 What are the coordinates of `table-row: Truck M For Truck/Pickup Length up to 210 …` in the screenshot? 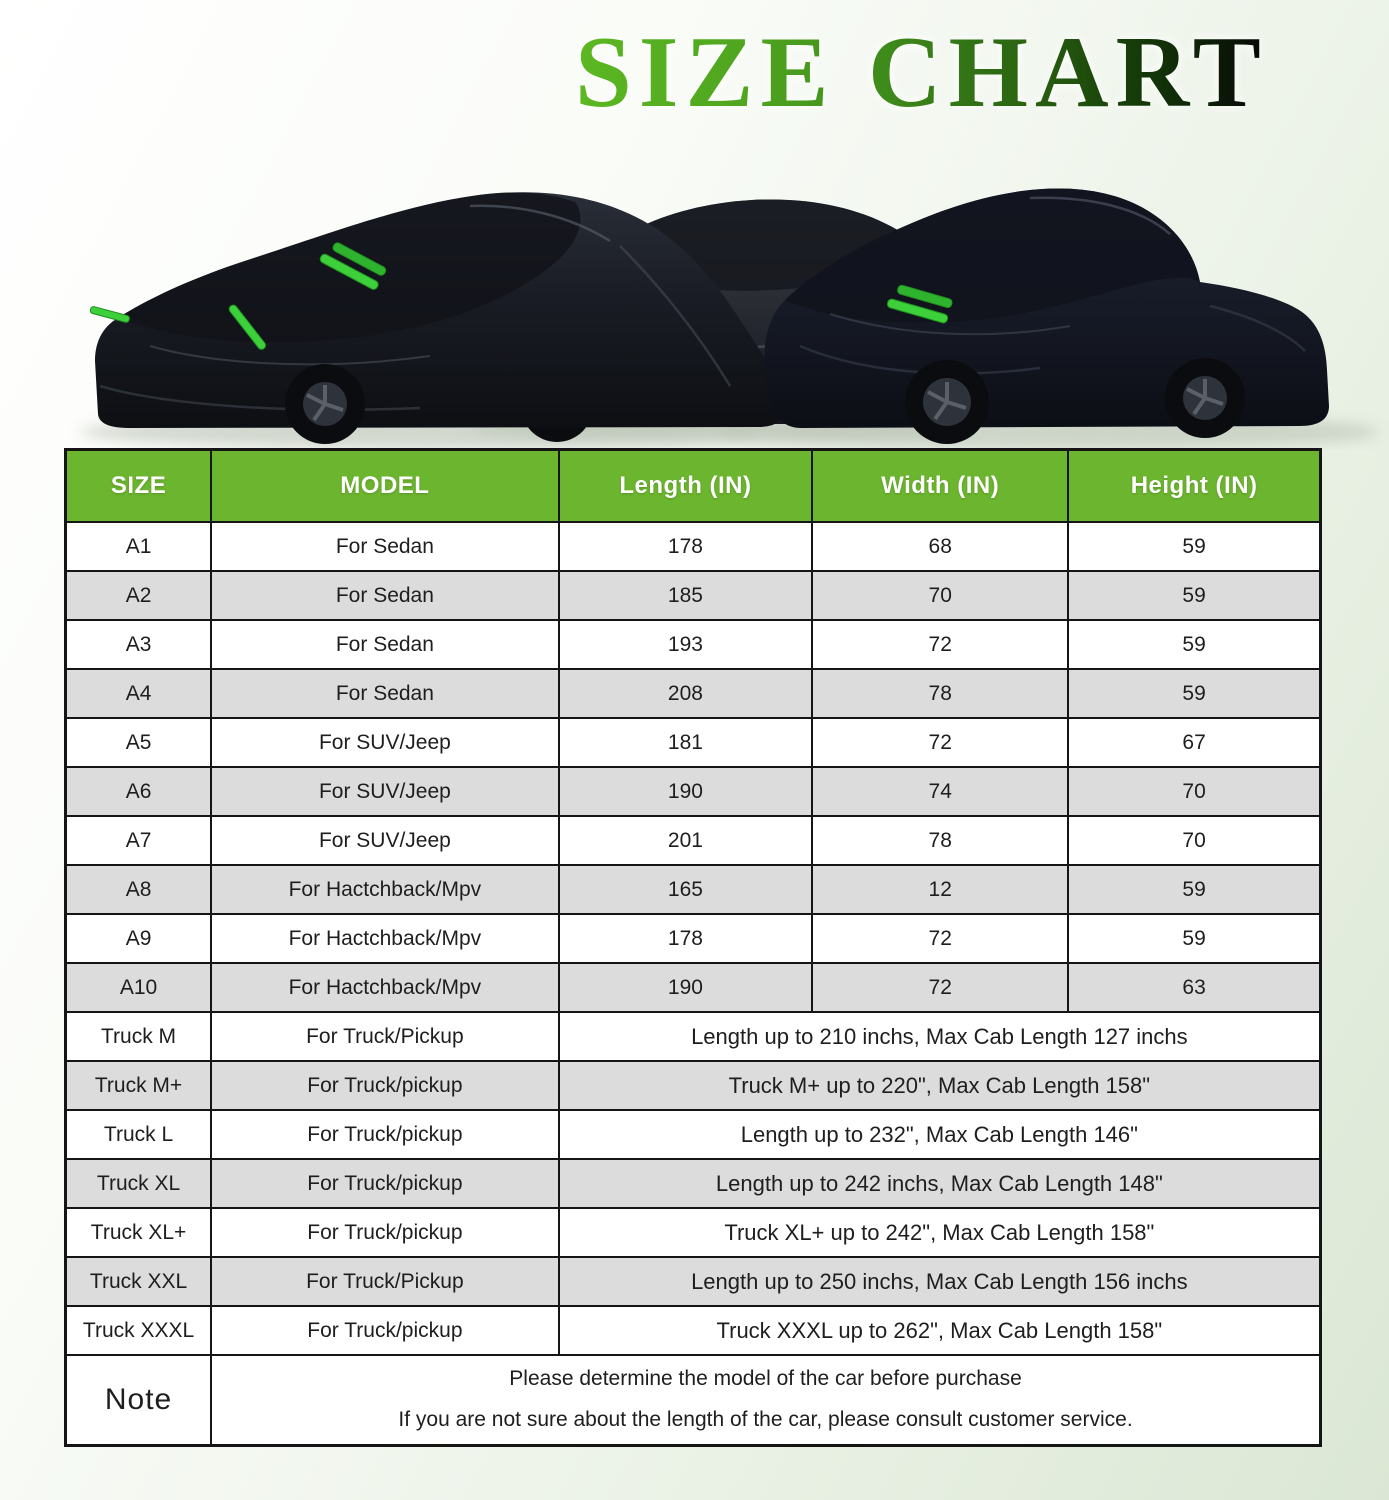 It's located at (693, 1036).